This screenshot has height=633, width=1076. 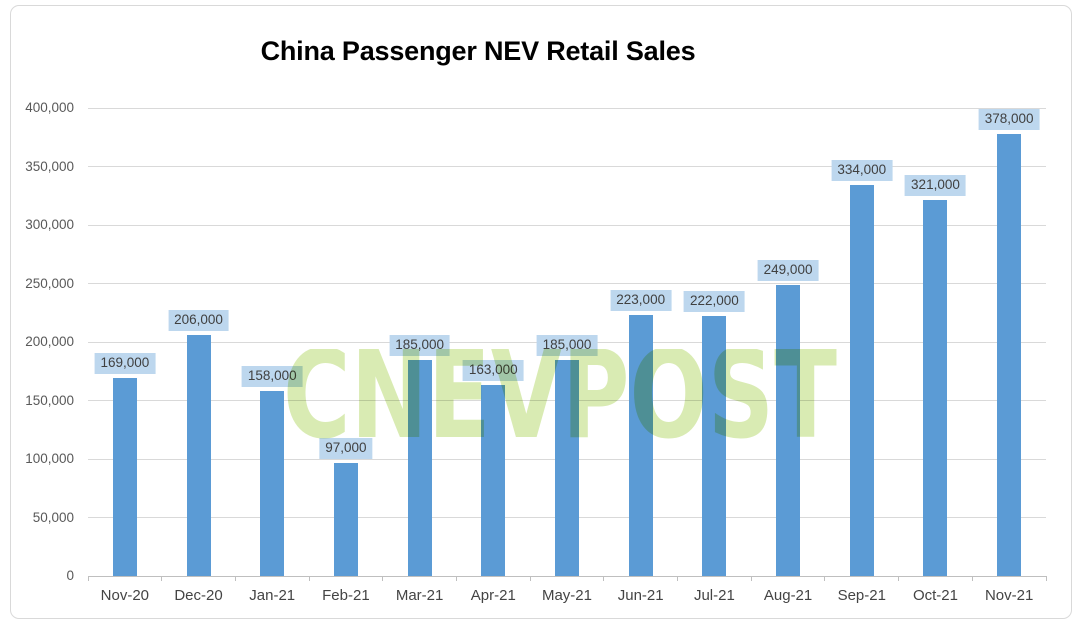 I want to click on x-tick-label: Mar-21, so click(x=419, y=595).